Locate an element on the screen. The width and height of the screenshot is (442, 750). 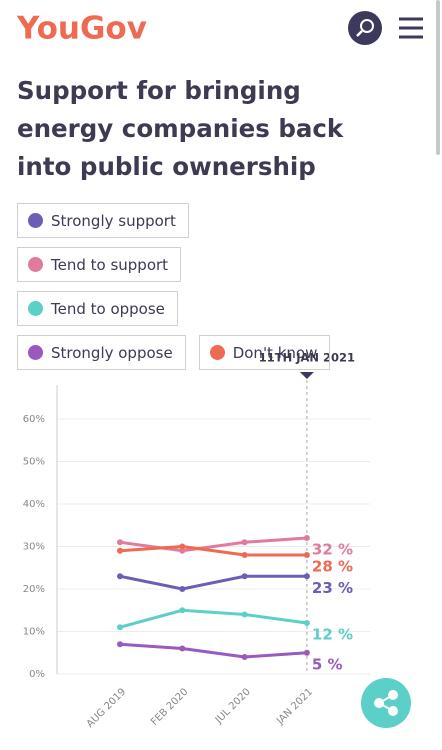
x-tick-label: FEB 2020 is located at coordinates (169, 706).